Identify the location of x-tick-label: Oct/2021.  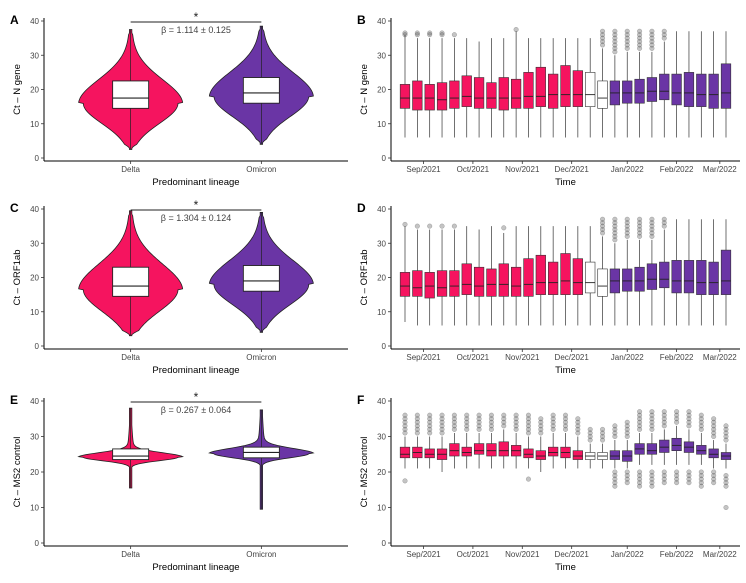
(473, 554).